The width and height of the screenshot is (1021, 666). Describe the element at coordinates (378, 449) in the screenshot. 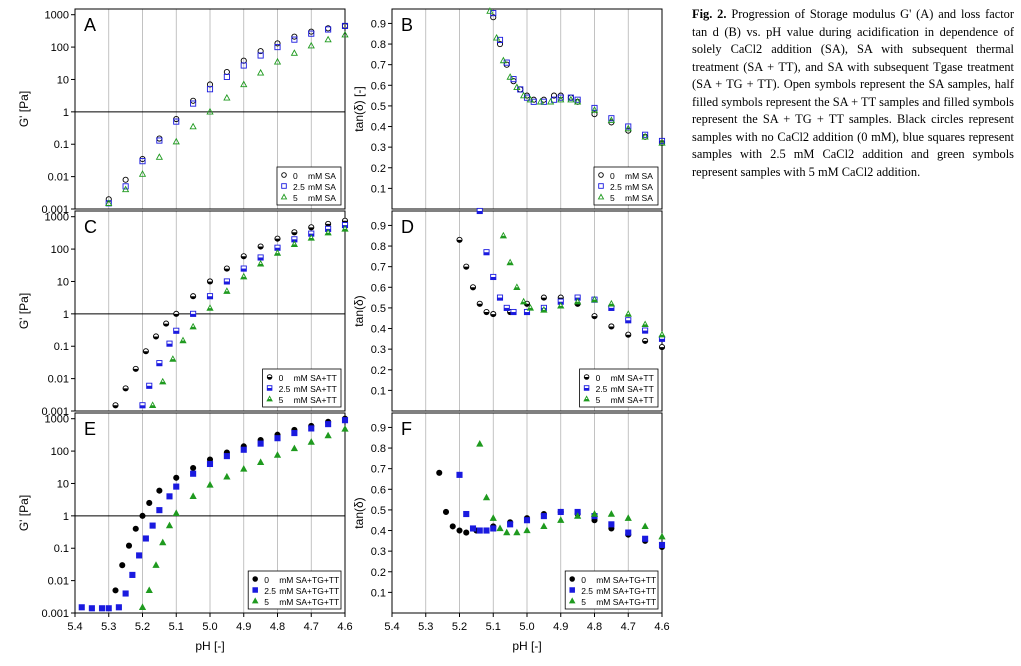

I see `y-tick-label: 0.8` at that location.